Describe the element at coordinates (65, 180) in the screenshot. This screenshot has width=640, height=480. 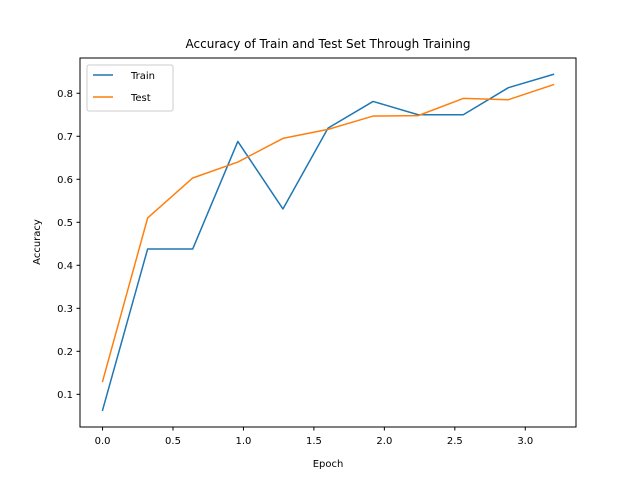
I see `y-tick-label: 0.6` at that location.